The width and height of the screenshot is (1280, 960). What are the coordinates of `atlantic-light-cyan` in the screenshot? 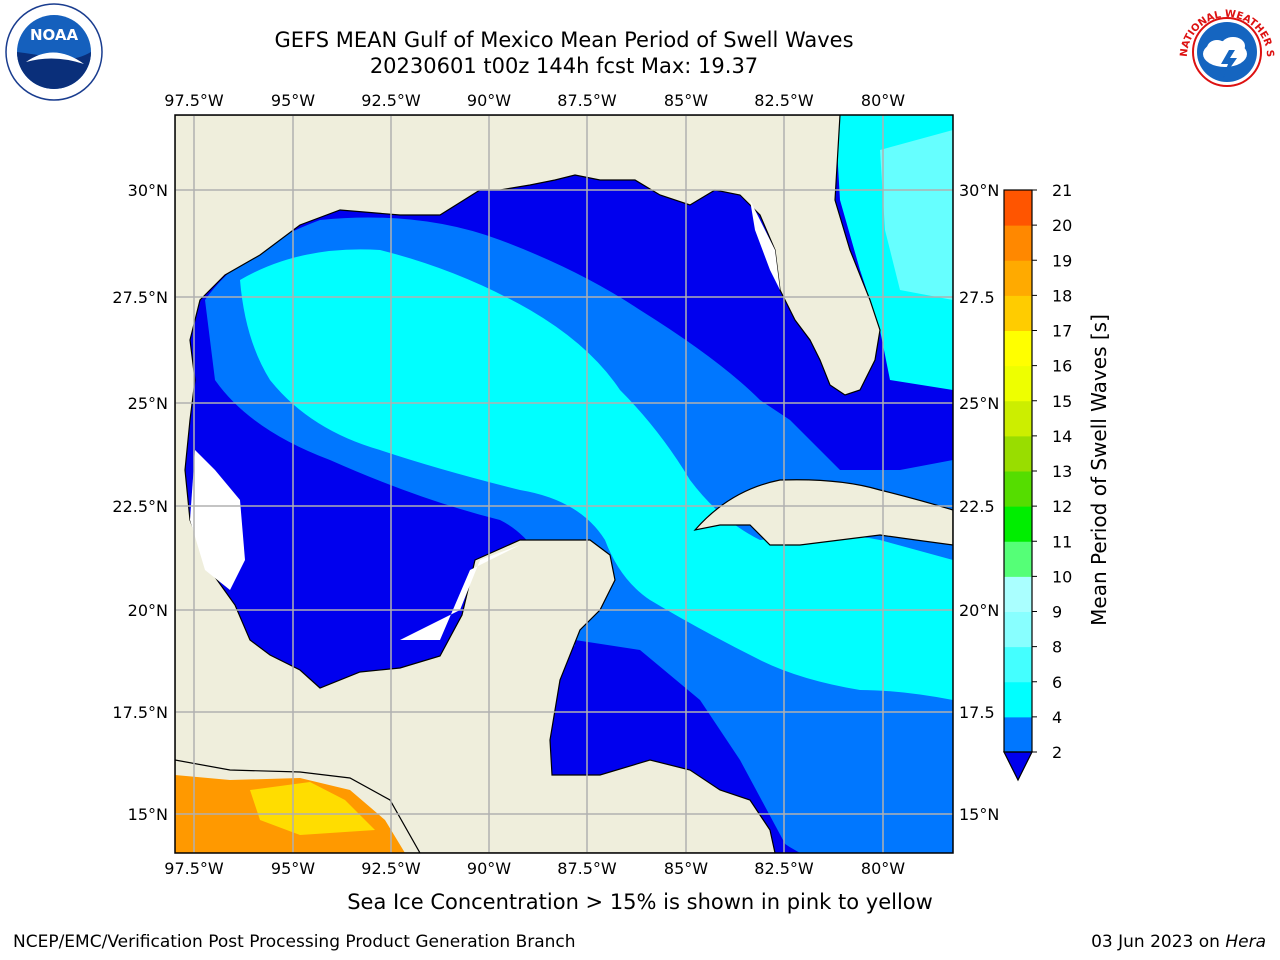 It's located at (916, 215).